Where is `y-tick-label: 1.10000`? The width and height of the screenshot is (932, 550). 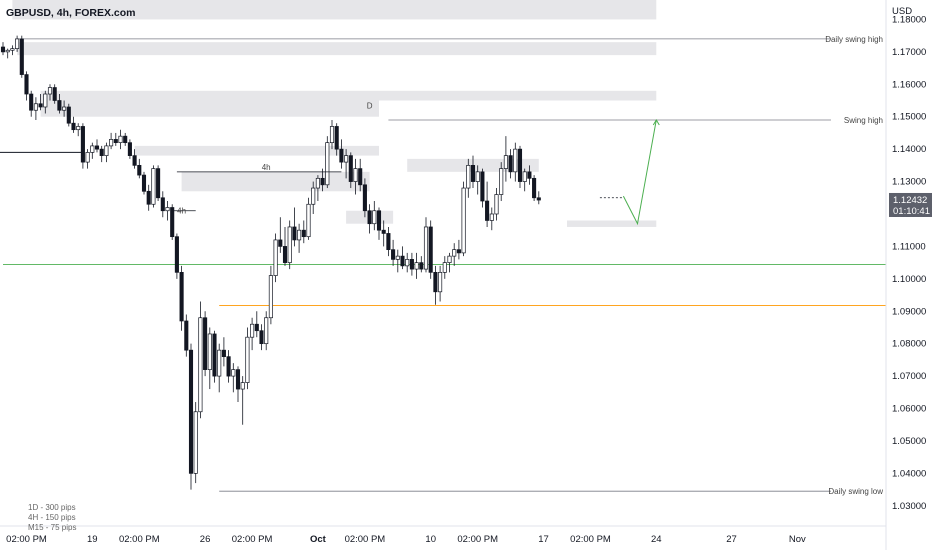 y-tick-label: 1.10000 is located at coordinates (909, 279).